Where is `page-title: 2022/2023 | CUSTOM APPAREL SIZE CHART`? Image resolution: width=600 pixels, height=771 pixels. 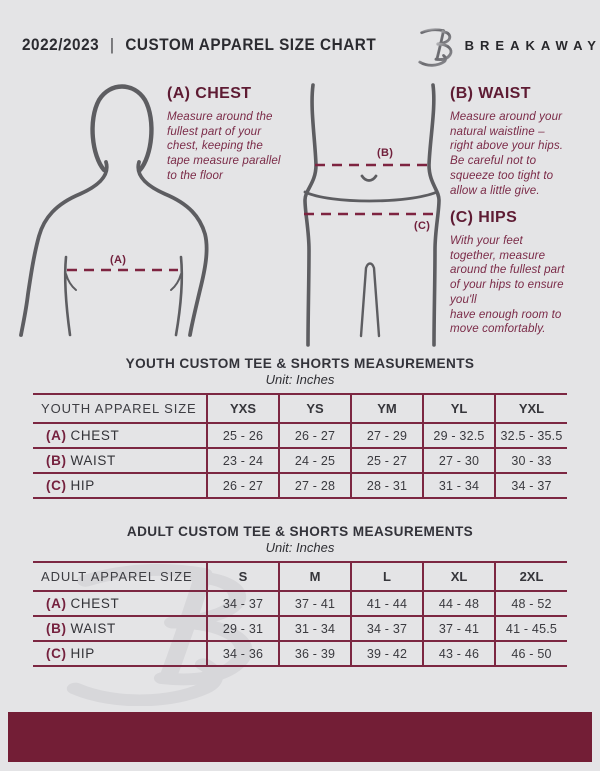 page-title: 2022/2023 | CUSTOM APPAREL SIZE CHART is located at coordinates (199, 45).